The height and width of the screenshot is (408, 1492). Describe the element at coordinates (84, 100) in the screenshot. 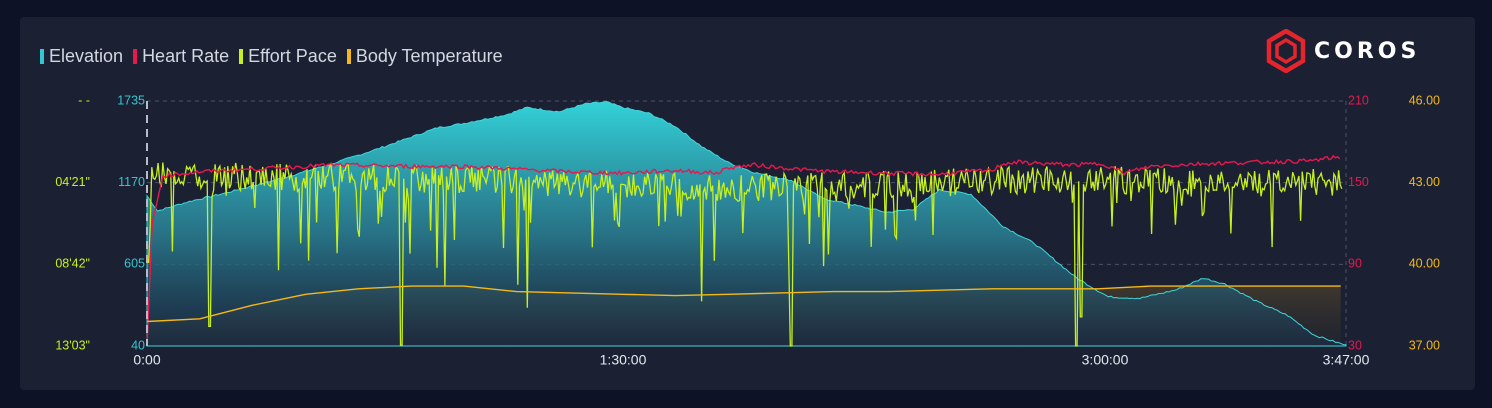

I see `pace-tick-label: - -` at that location.